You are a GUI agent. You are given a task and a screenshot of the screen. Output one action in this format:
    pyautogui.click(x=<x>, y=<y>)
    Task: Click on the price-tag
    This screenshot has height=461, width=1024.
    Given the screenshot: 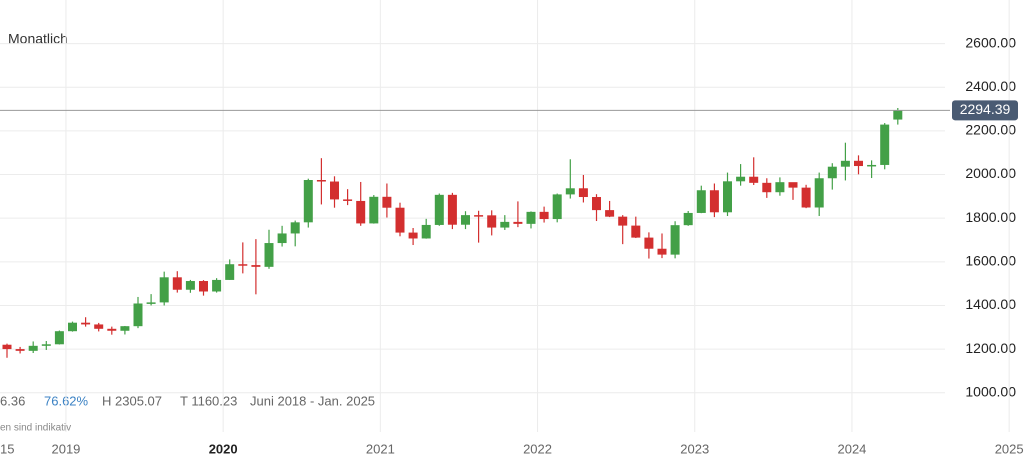 What is the action you would take?
    pyautogui.click(x=985, y=110)
    